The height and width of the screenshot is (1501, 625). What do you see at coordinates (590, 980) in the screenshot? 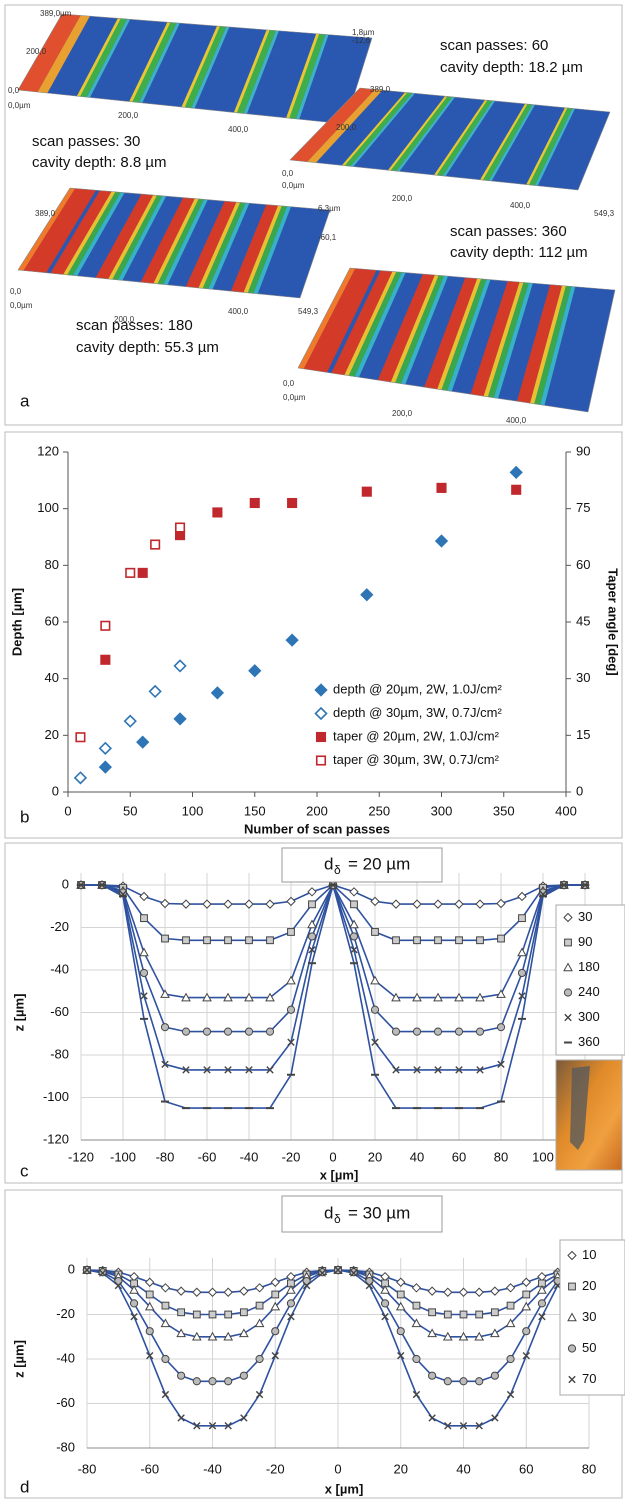
I see `legend-box` at bounding box center [590, 980].